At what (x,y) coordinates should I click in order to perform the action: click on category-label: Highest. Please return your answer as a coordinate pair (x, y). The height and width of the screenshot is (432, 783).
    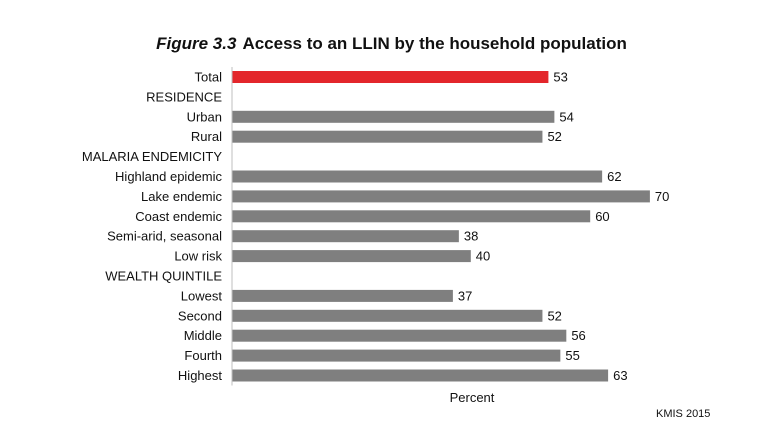
    Looking at the image, I should click on (200, 375).